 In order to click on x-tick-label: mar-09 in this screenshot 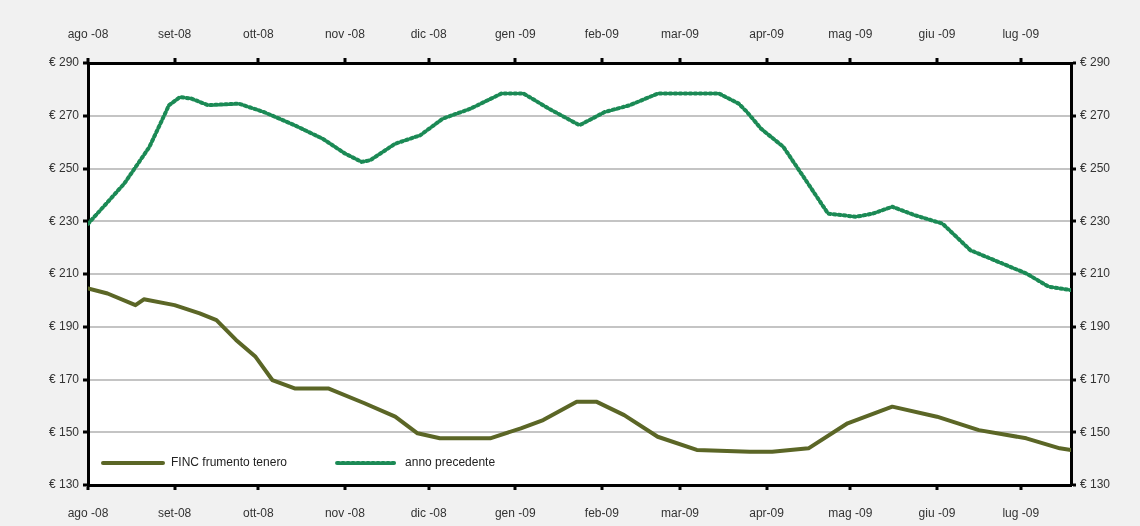, I will do `click(680, 512)`.